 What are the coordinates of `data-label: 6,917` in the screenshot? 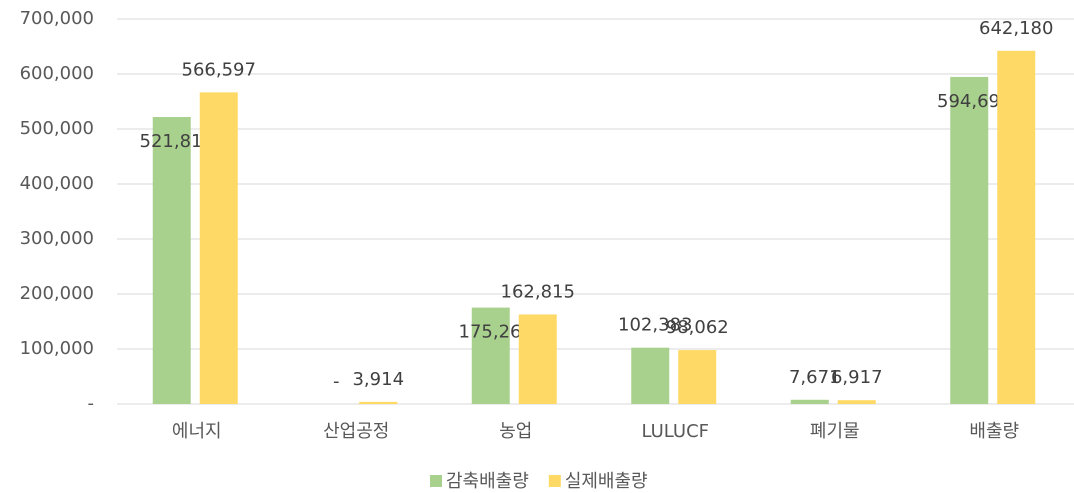 It's located at (857, 377).